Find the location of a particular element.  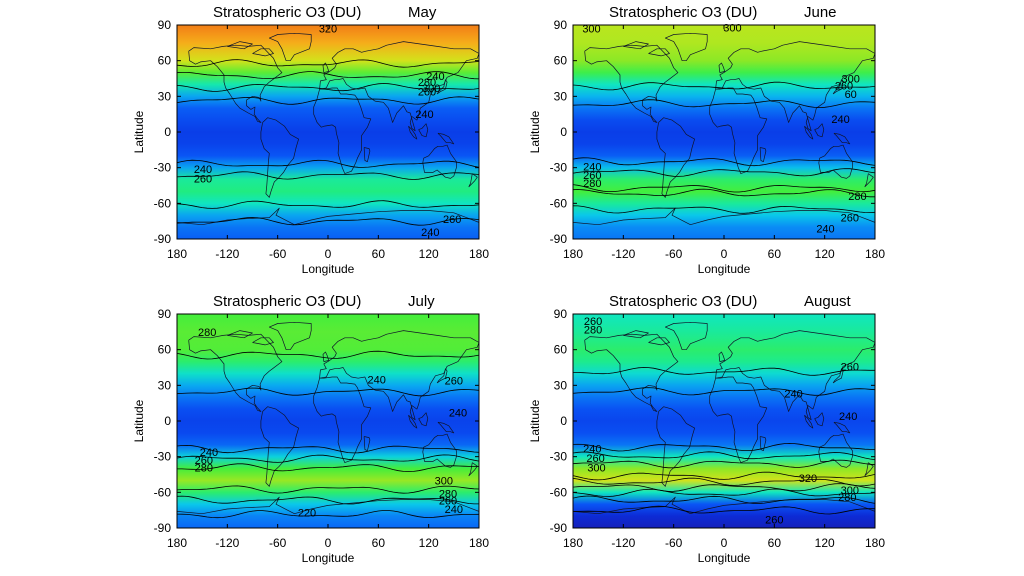

chart-month: August is located at coordinates (828, 301).